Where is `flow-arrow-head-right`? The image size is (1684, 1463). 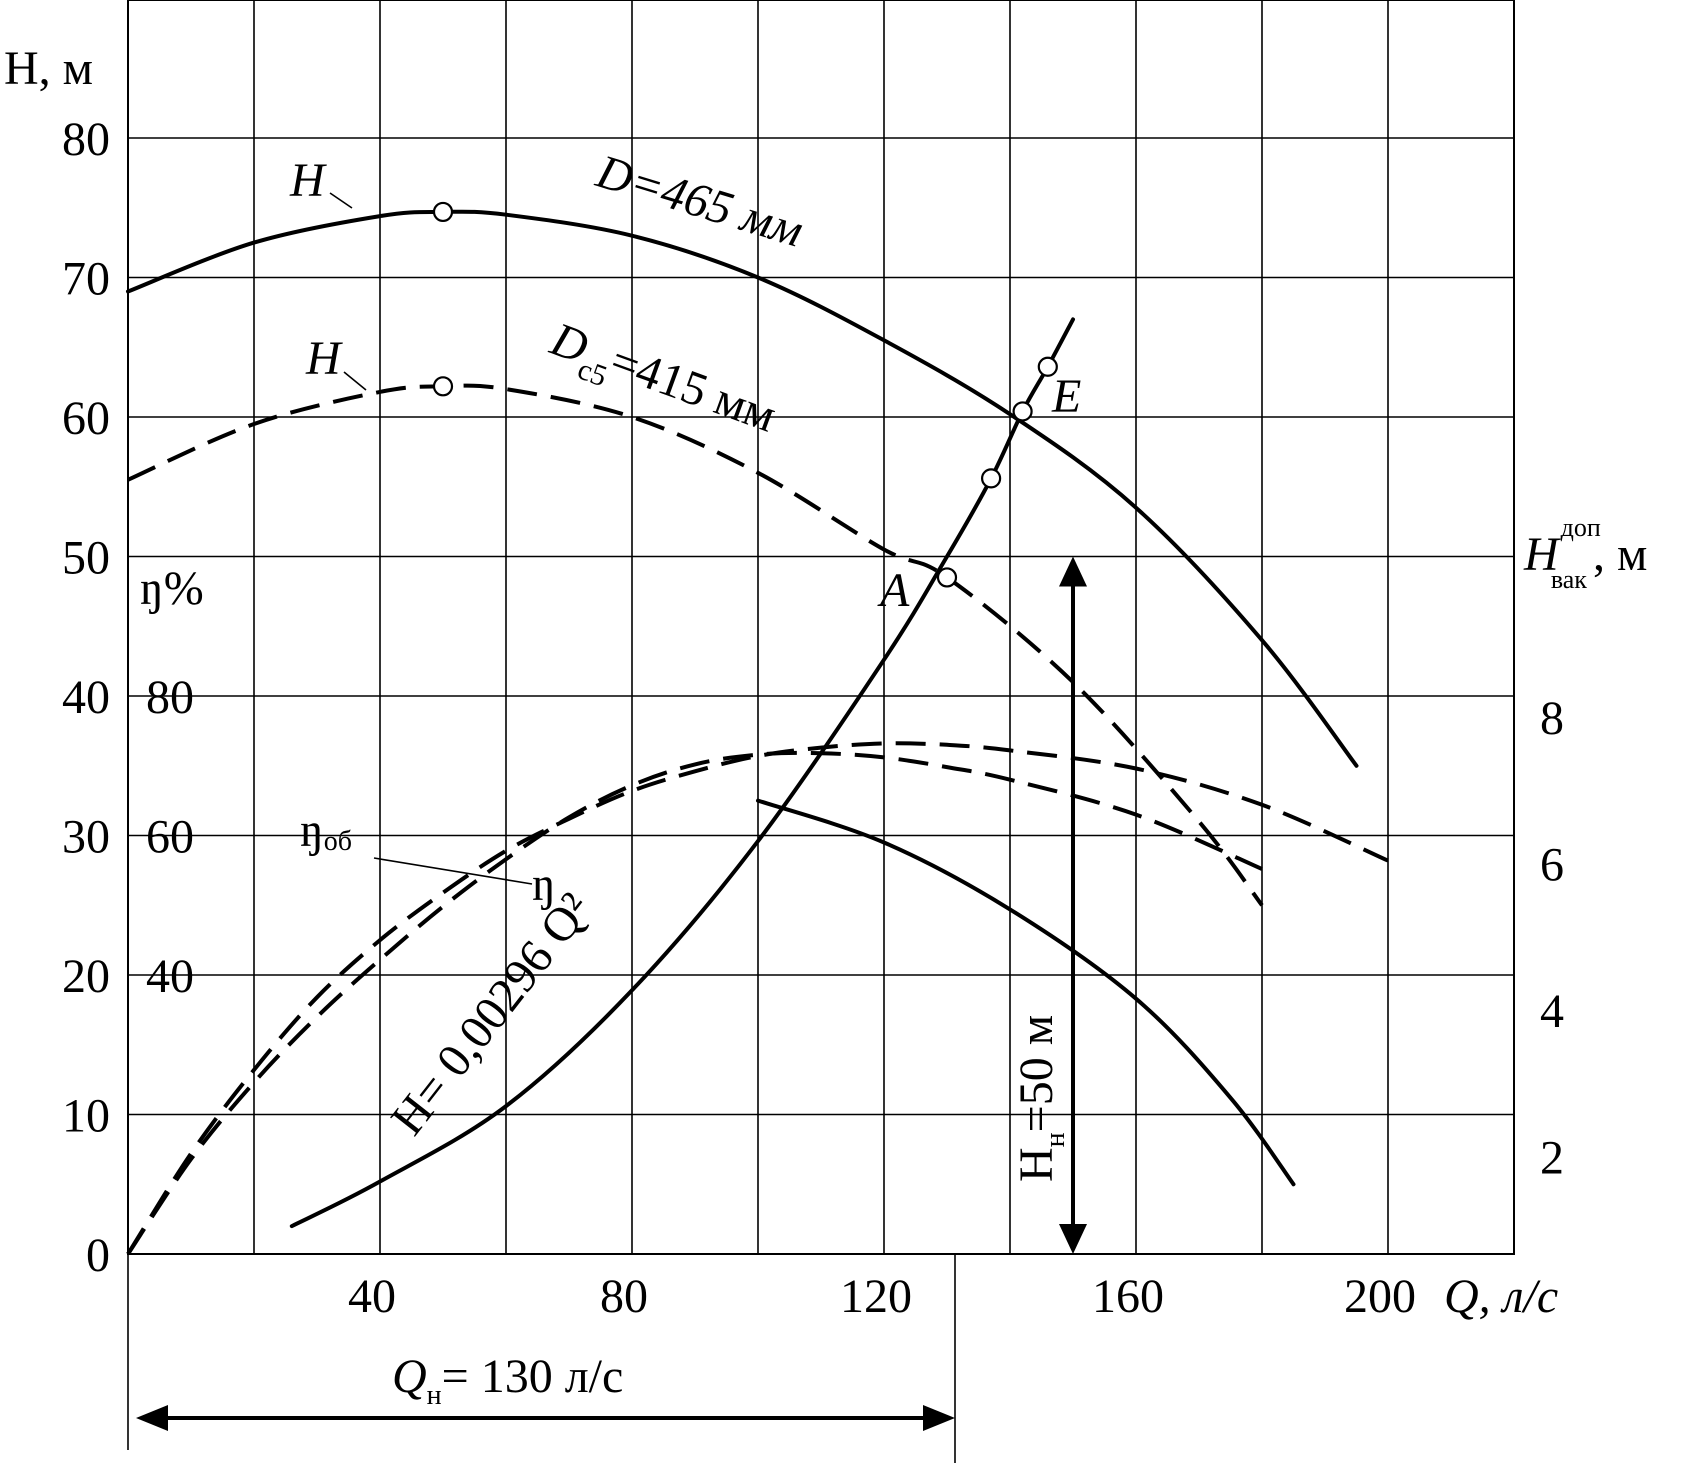
flow-arrow-head-right is located at coordinates (939, 1418).